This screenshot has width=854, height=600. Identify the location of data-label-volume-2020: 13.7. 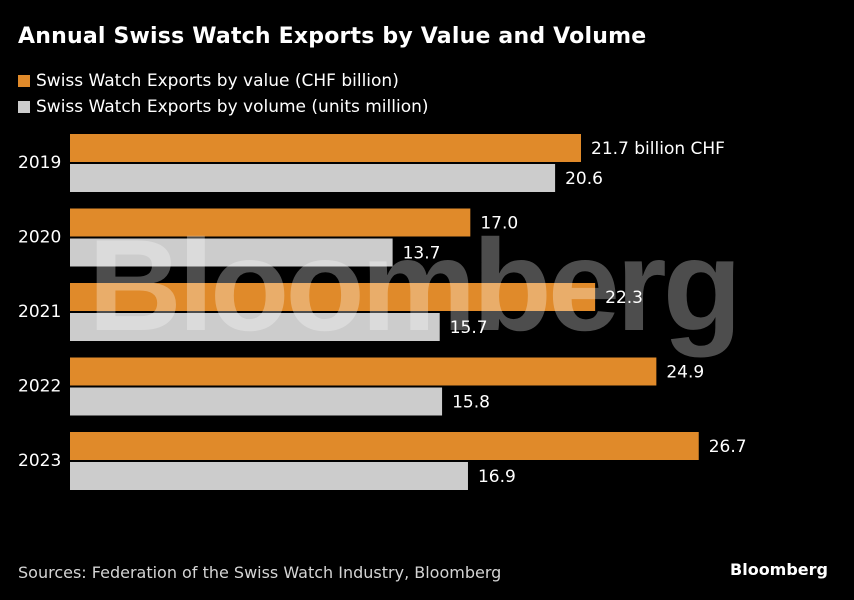
(422, 254).